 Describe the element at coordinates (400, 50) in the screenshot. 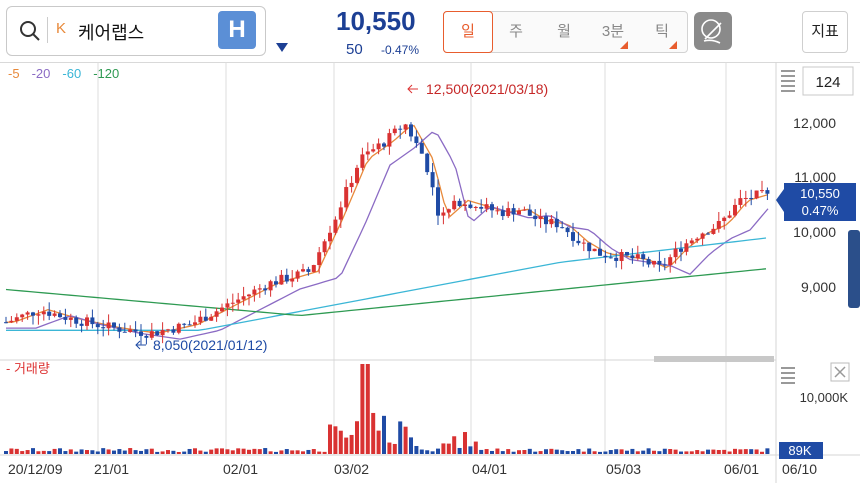

I see `price-change-rate: -0.47%` at that location.